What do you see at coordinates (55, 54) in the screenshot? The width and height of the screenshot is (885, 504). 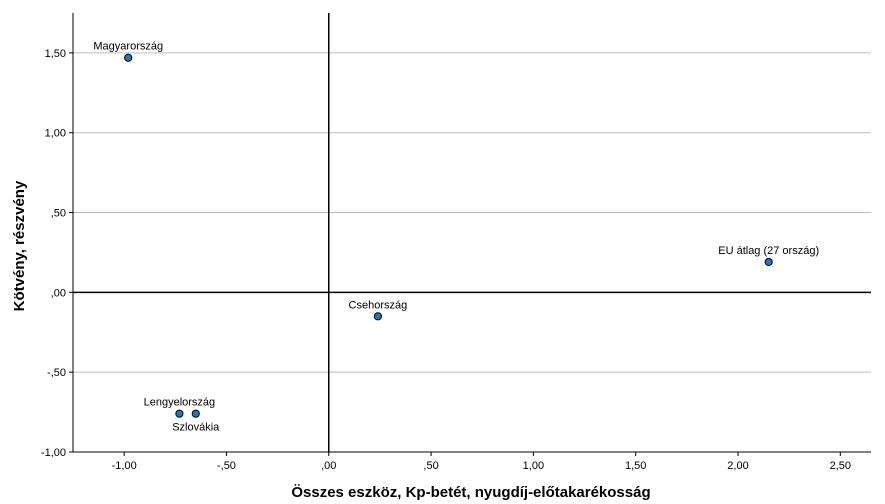 I see `y-tick-label-5: 1,50` at bounding box center [55, 54].